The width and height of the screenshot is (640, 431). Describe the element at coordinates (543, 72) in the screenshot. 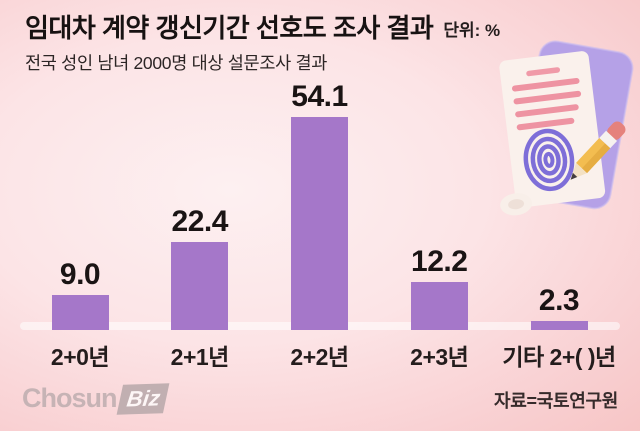

I see `paper-line-short` at that location.